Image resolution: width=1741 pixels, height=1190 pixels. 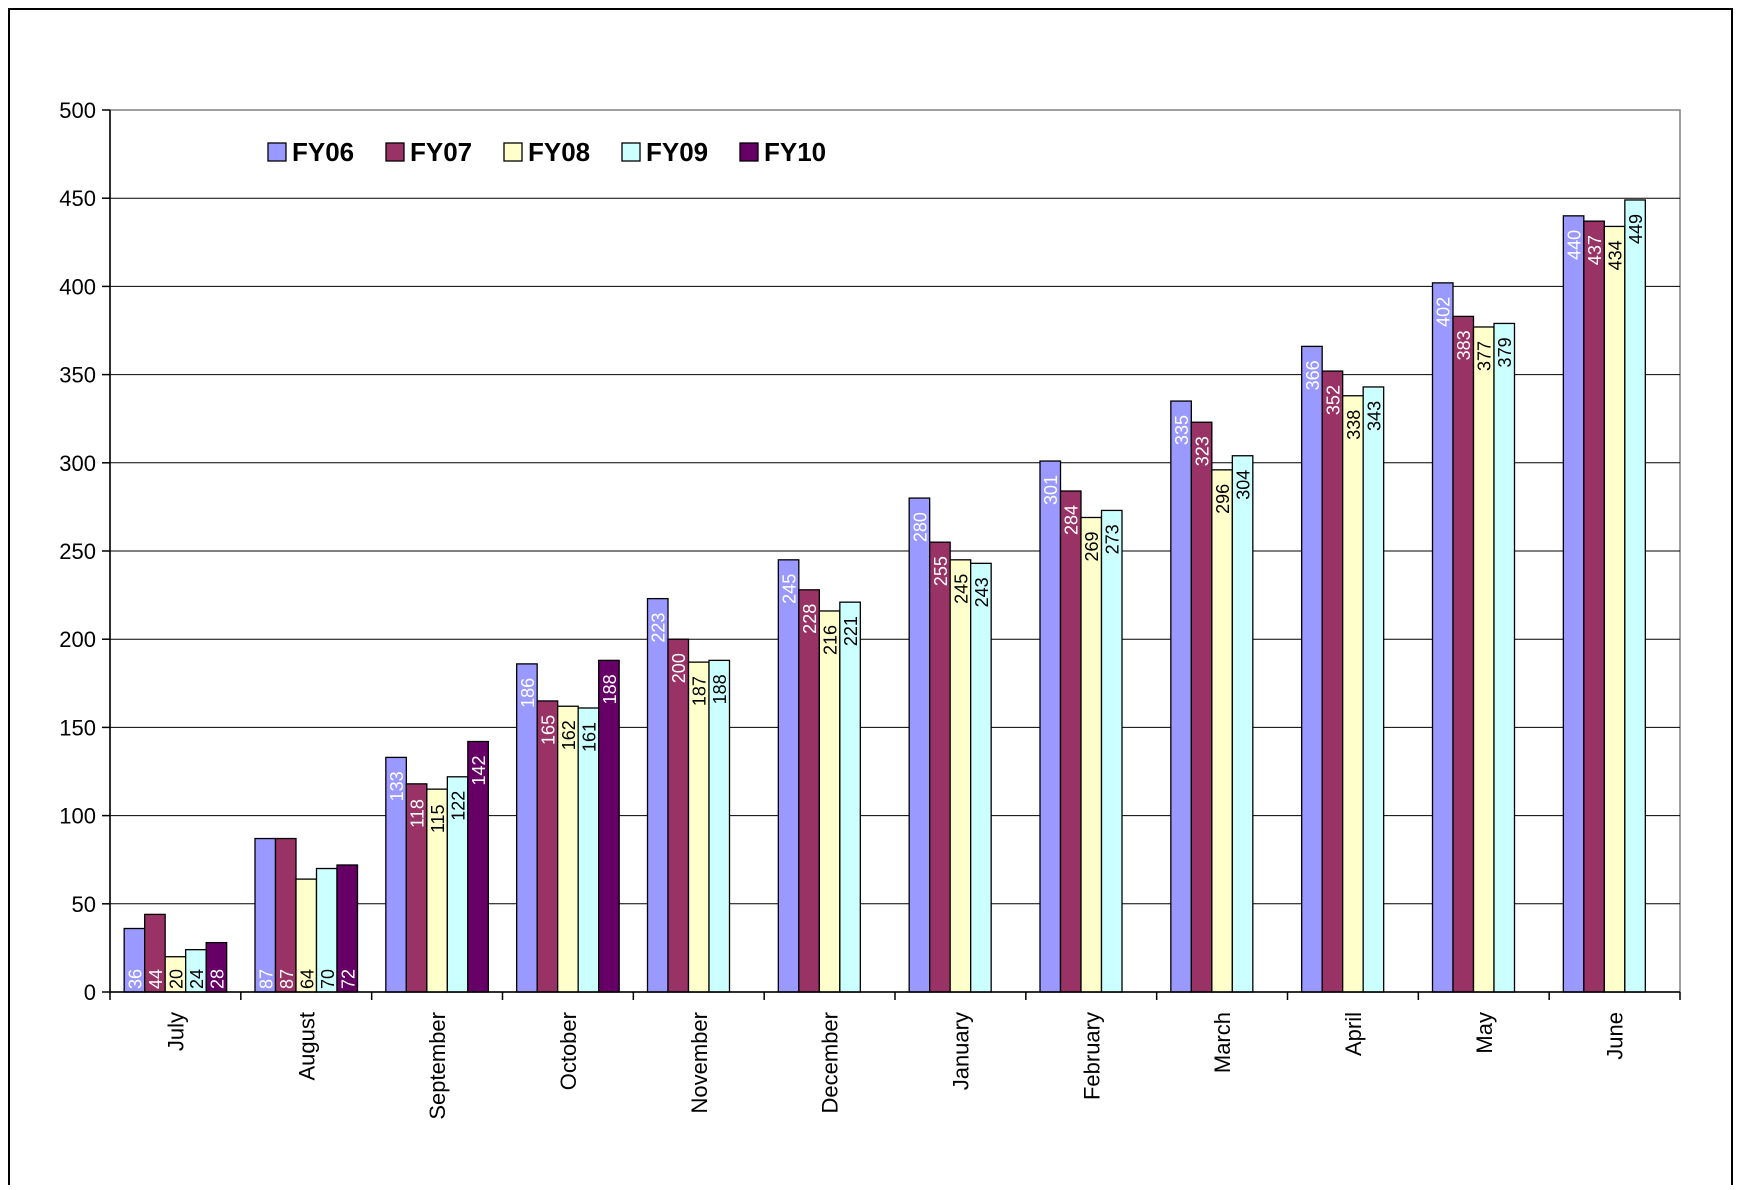 What do you see at coordinates (1484, 1033) in the screenshot?
I see `category-label: May` at bounding box center [1484, 1033].